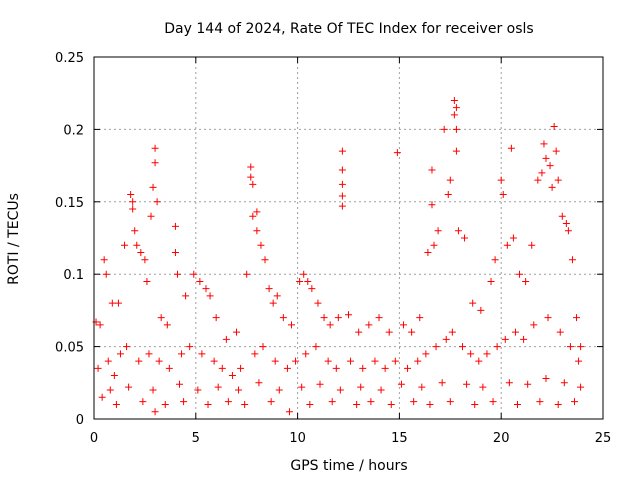 This screenshot has width=640, height=480. Describe the element at coordinates (603, 438) in the screenshot. I see `x-tick-label: 25` at that location.